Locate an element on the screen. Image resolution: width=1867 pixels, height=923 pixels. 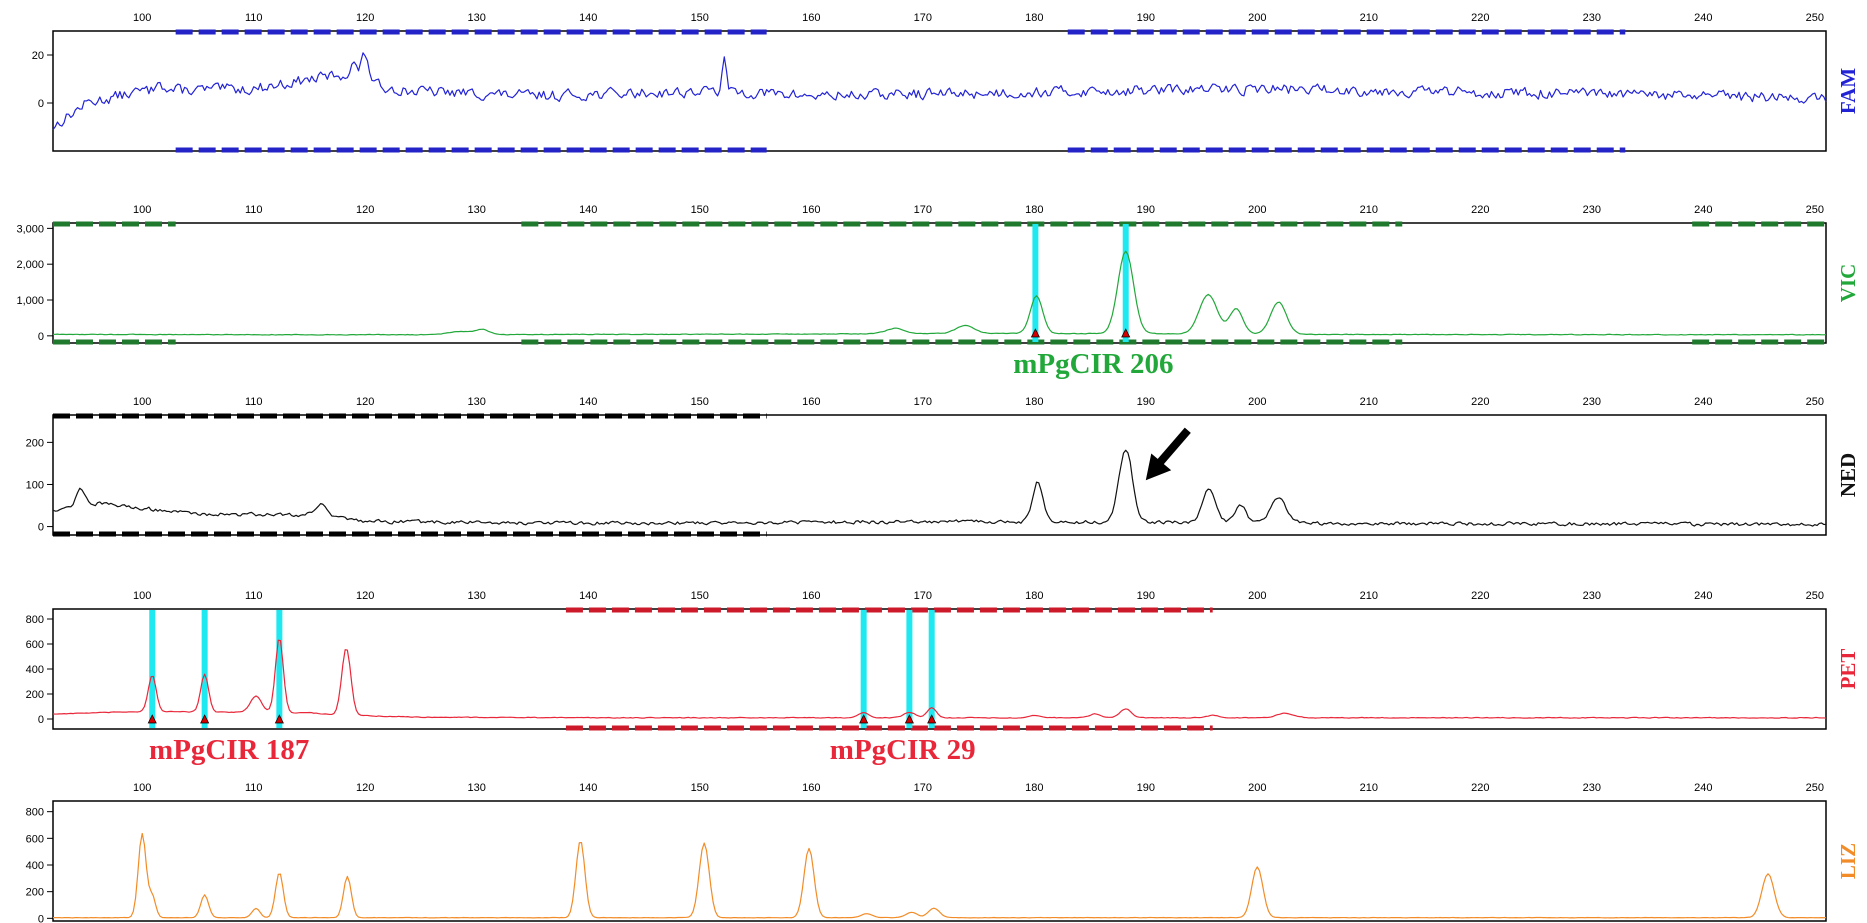
trace-fam is located at coordinates (939, 91).